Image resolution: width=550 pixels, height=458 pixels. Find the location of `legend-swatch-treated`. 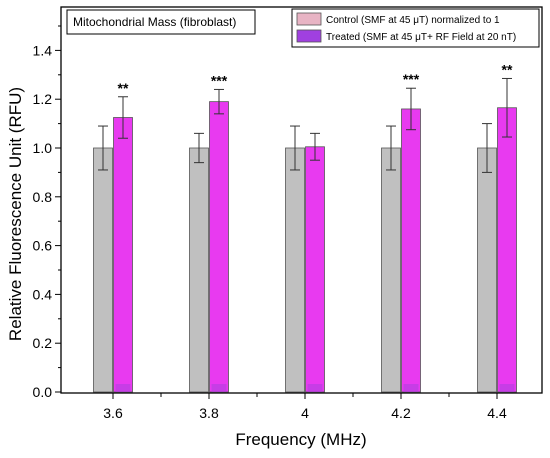

legend-swatch-treated is located at coordinates (309, 36).